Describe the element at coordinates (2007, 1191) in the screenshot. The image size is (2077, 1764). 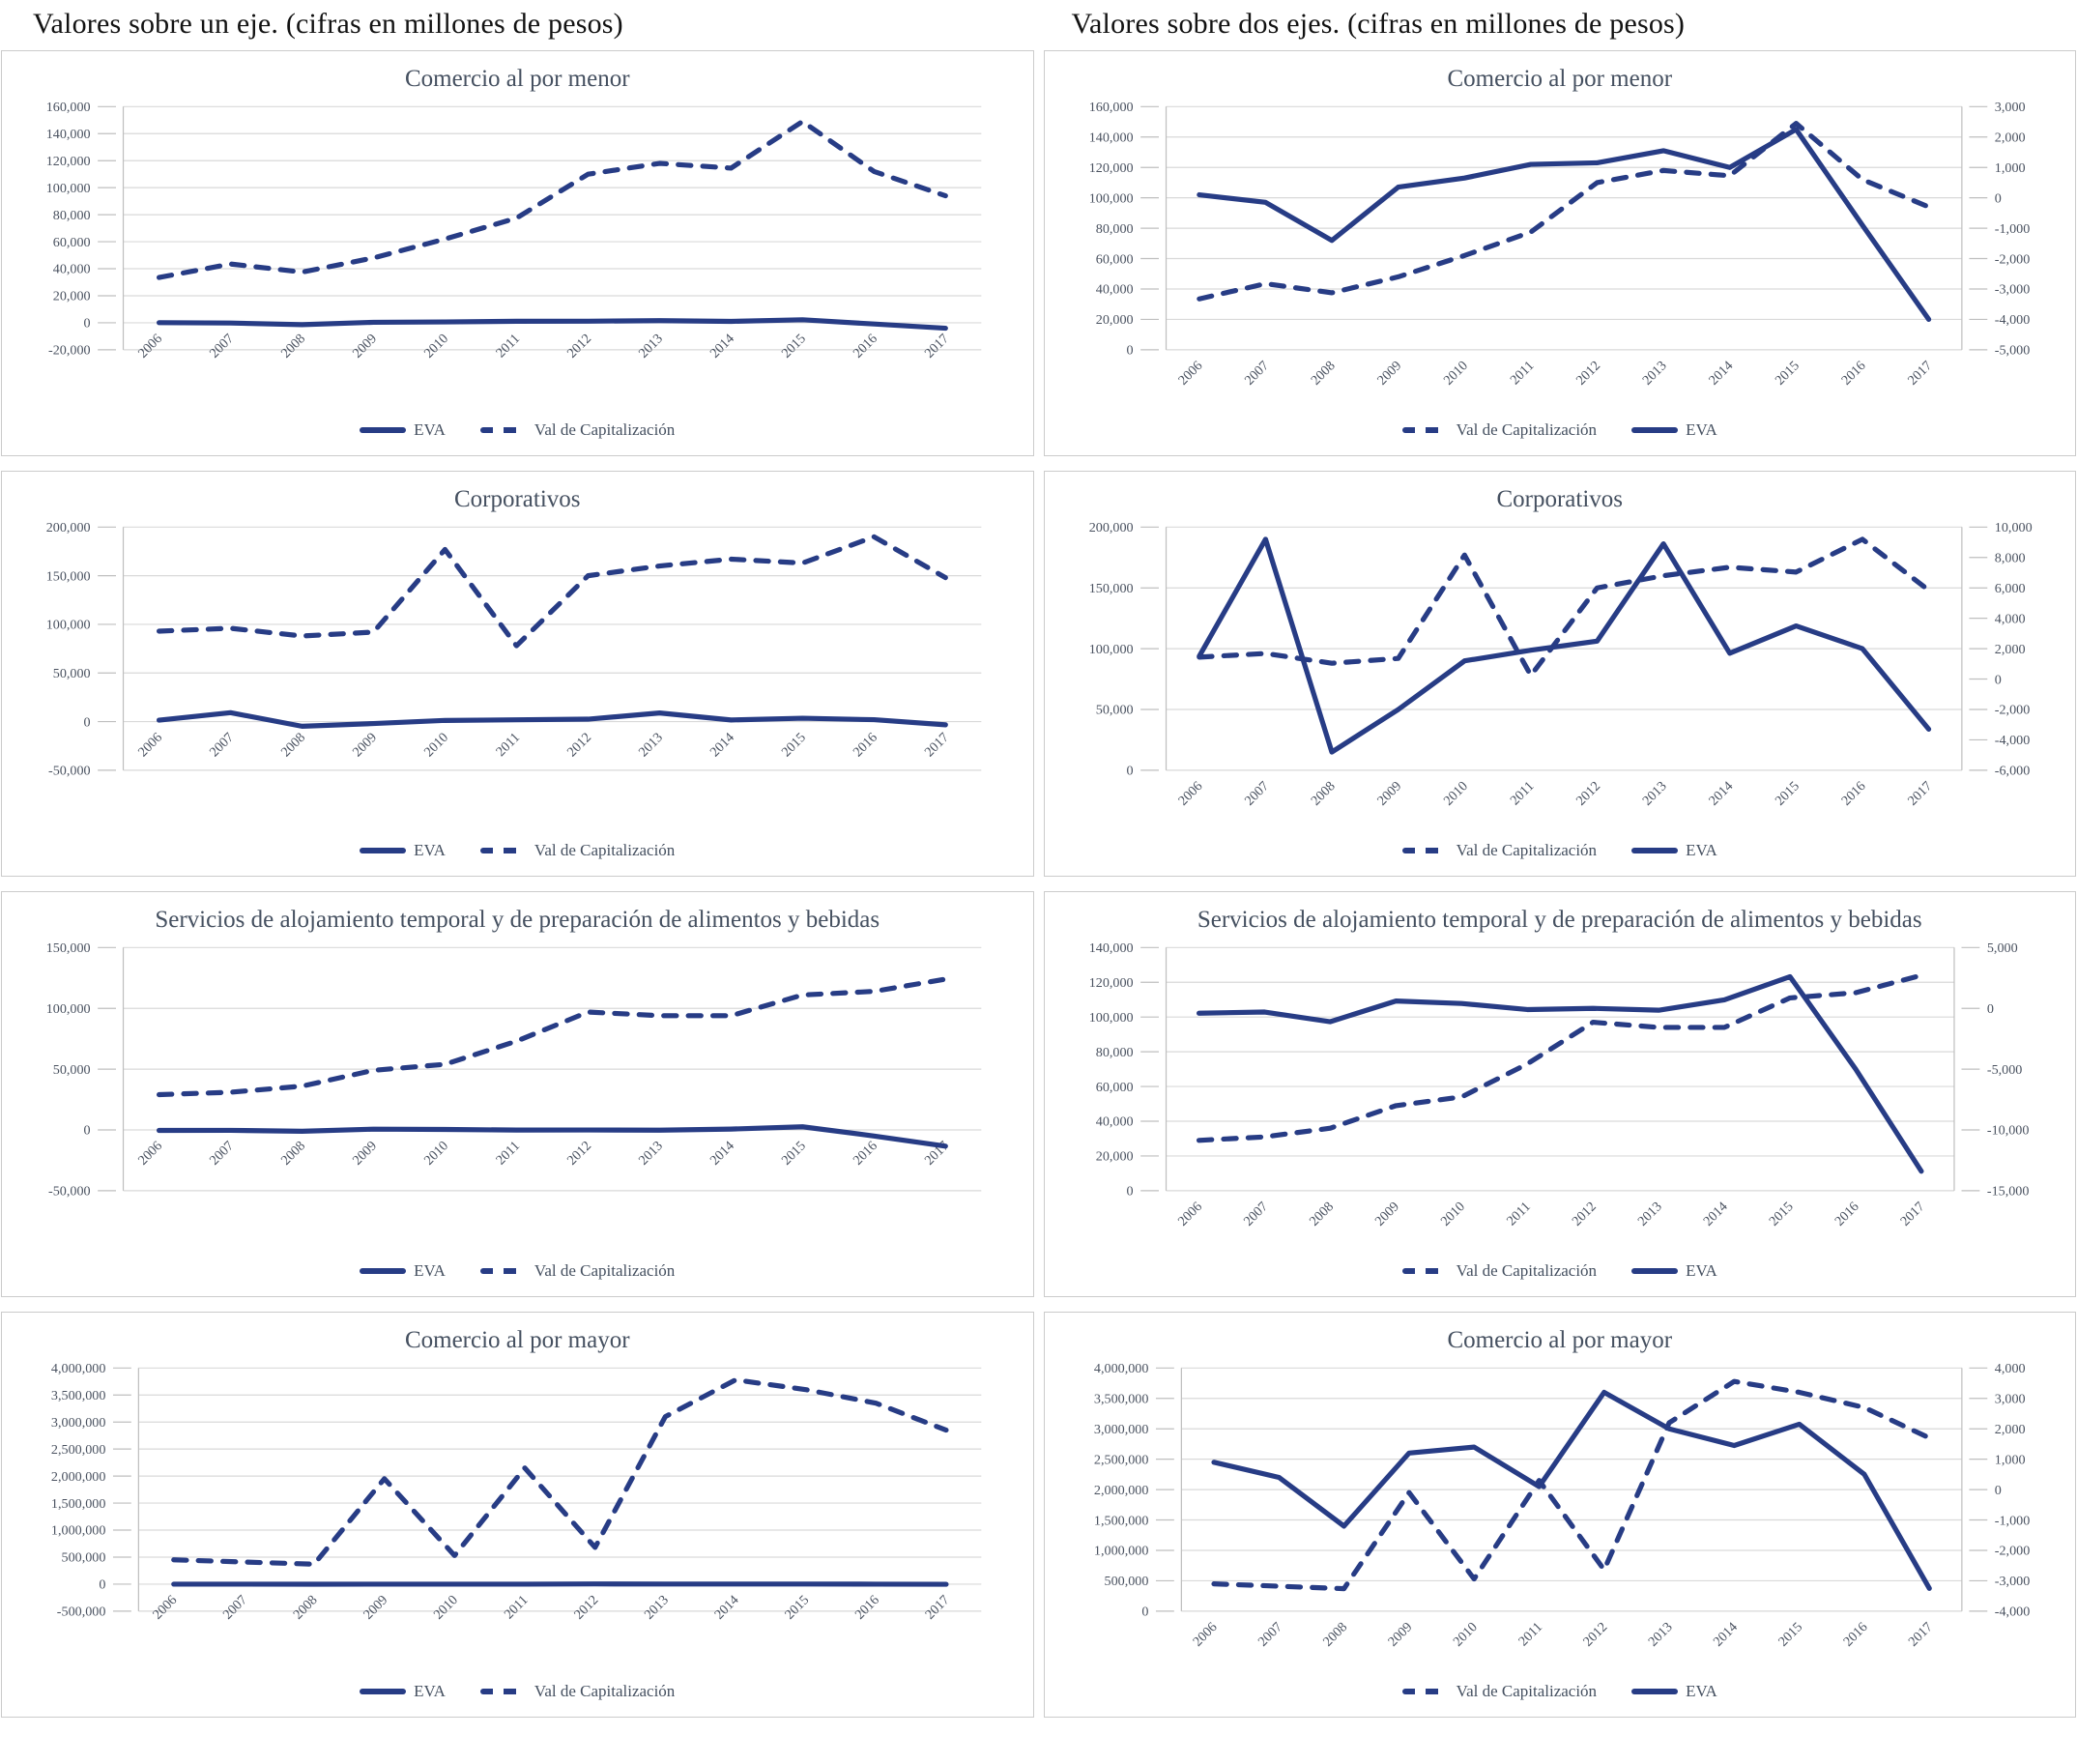
I see `y-axis-tick-label: -15,000` at that location.